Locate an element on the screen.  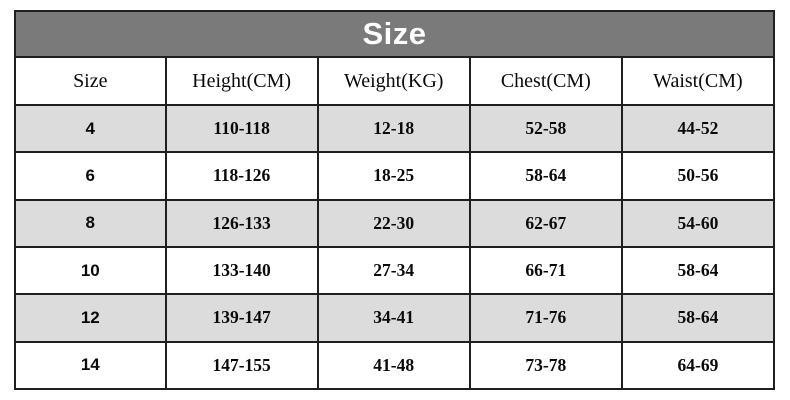
size-cell: 10 is located at coordinates (90, 270).